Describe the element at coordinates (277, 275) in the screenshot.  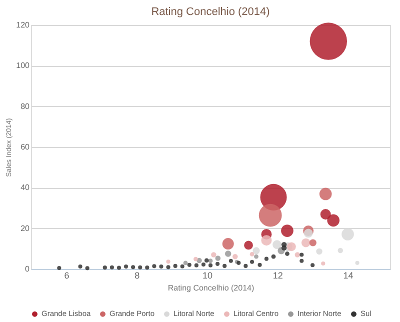
I see `x-tick-label: 12` at that location.